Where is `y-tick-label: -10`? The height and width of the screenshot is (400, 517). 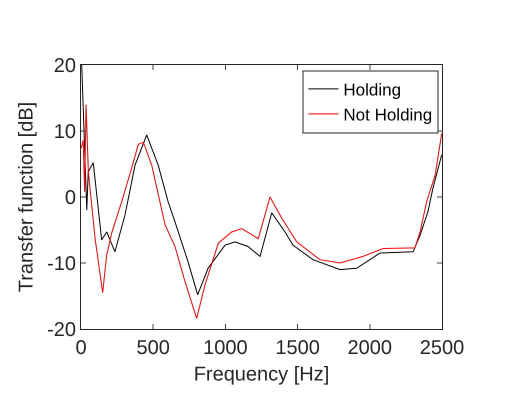 y-tick-label: -10 is located at coordinates (61, 264).